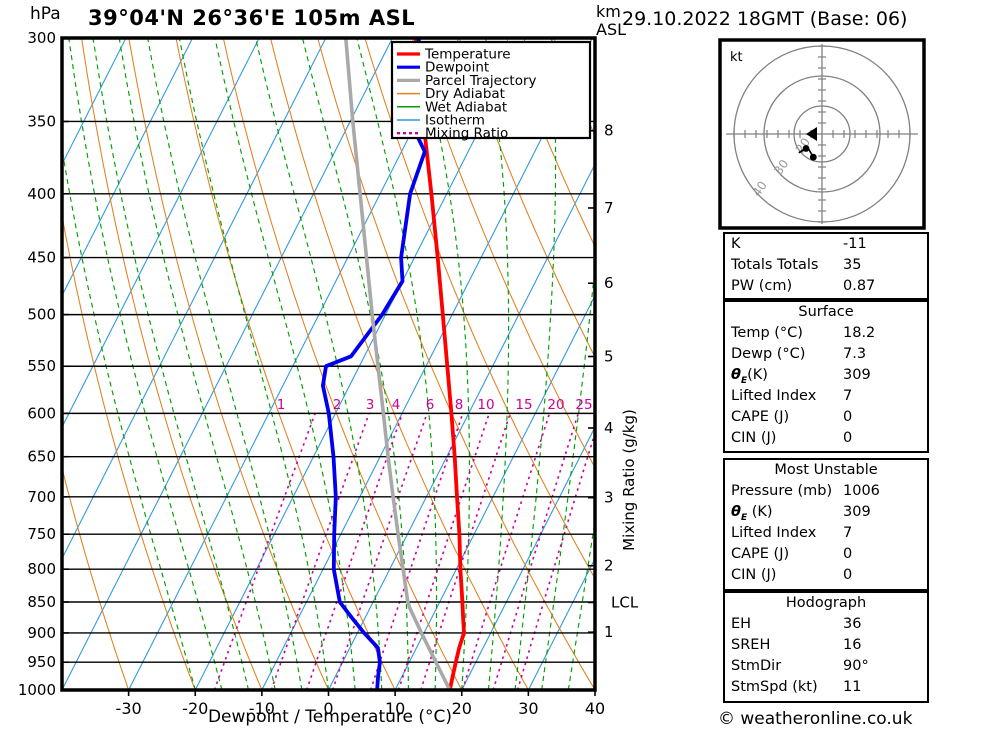 Image resolution: width=1000 pixels, height=733 pixels. Describe the element at coordinates (396, 405) in the screenshot. I see `mixing-ratio-label: 4` at that location.